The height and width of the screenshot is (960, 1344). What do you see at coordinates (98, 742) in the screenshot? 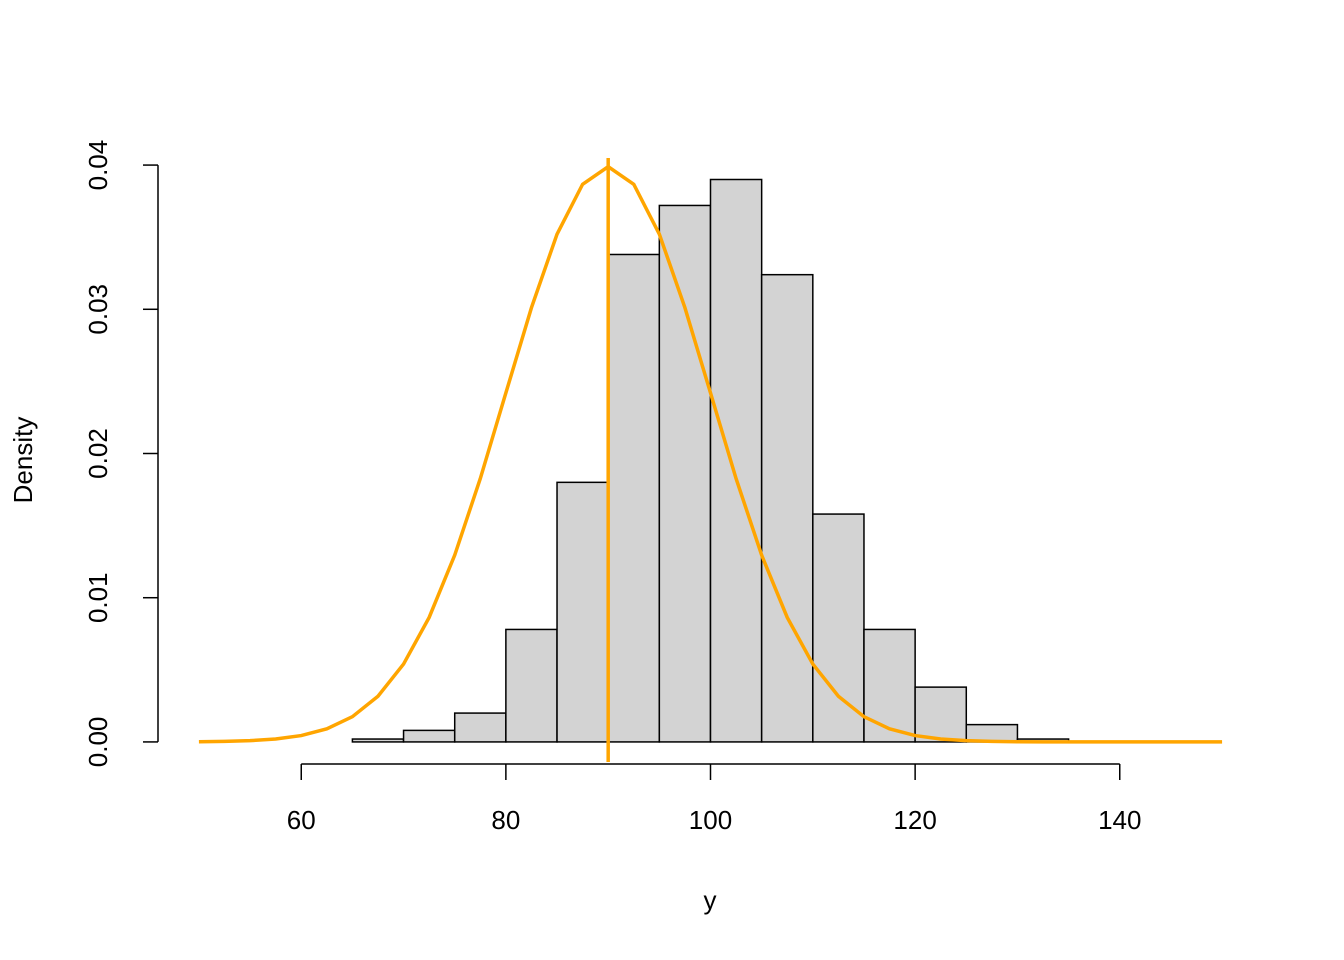
I see `y-tick-label: 0.00` at bounding box center [98, 742].